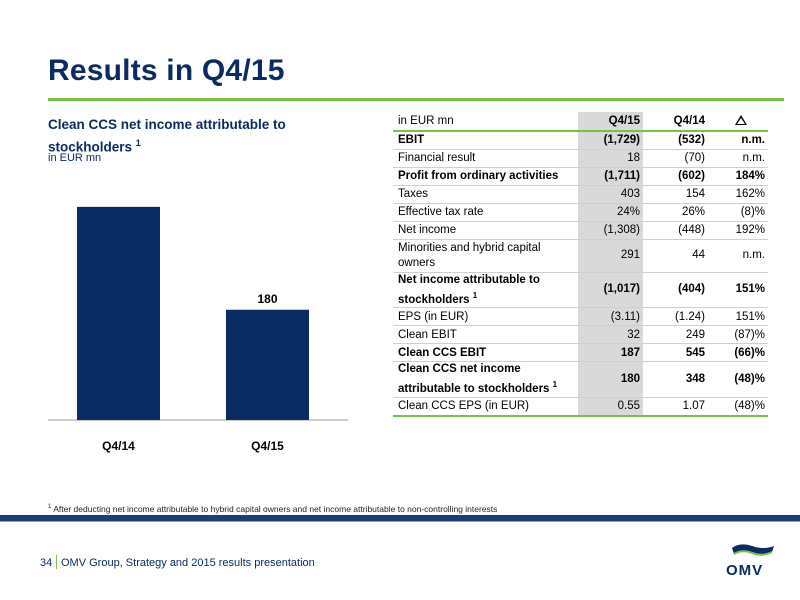 This screenshot has width=800, height=600. Describe the element at coordinates (485, 122) in the screenshot. I see `header-label: in EUR mn` at that location.